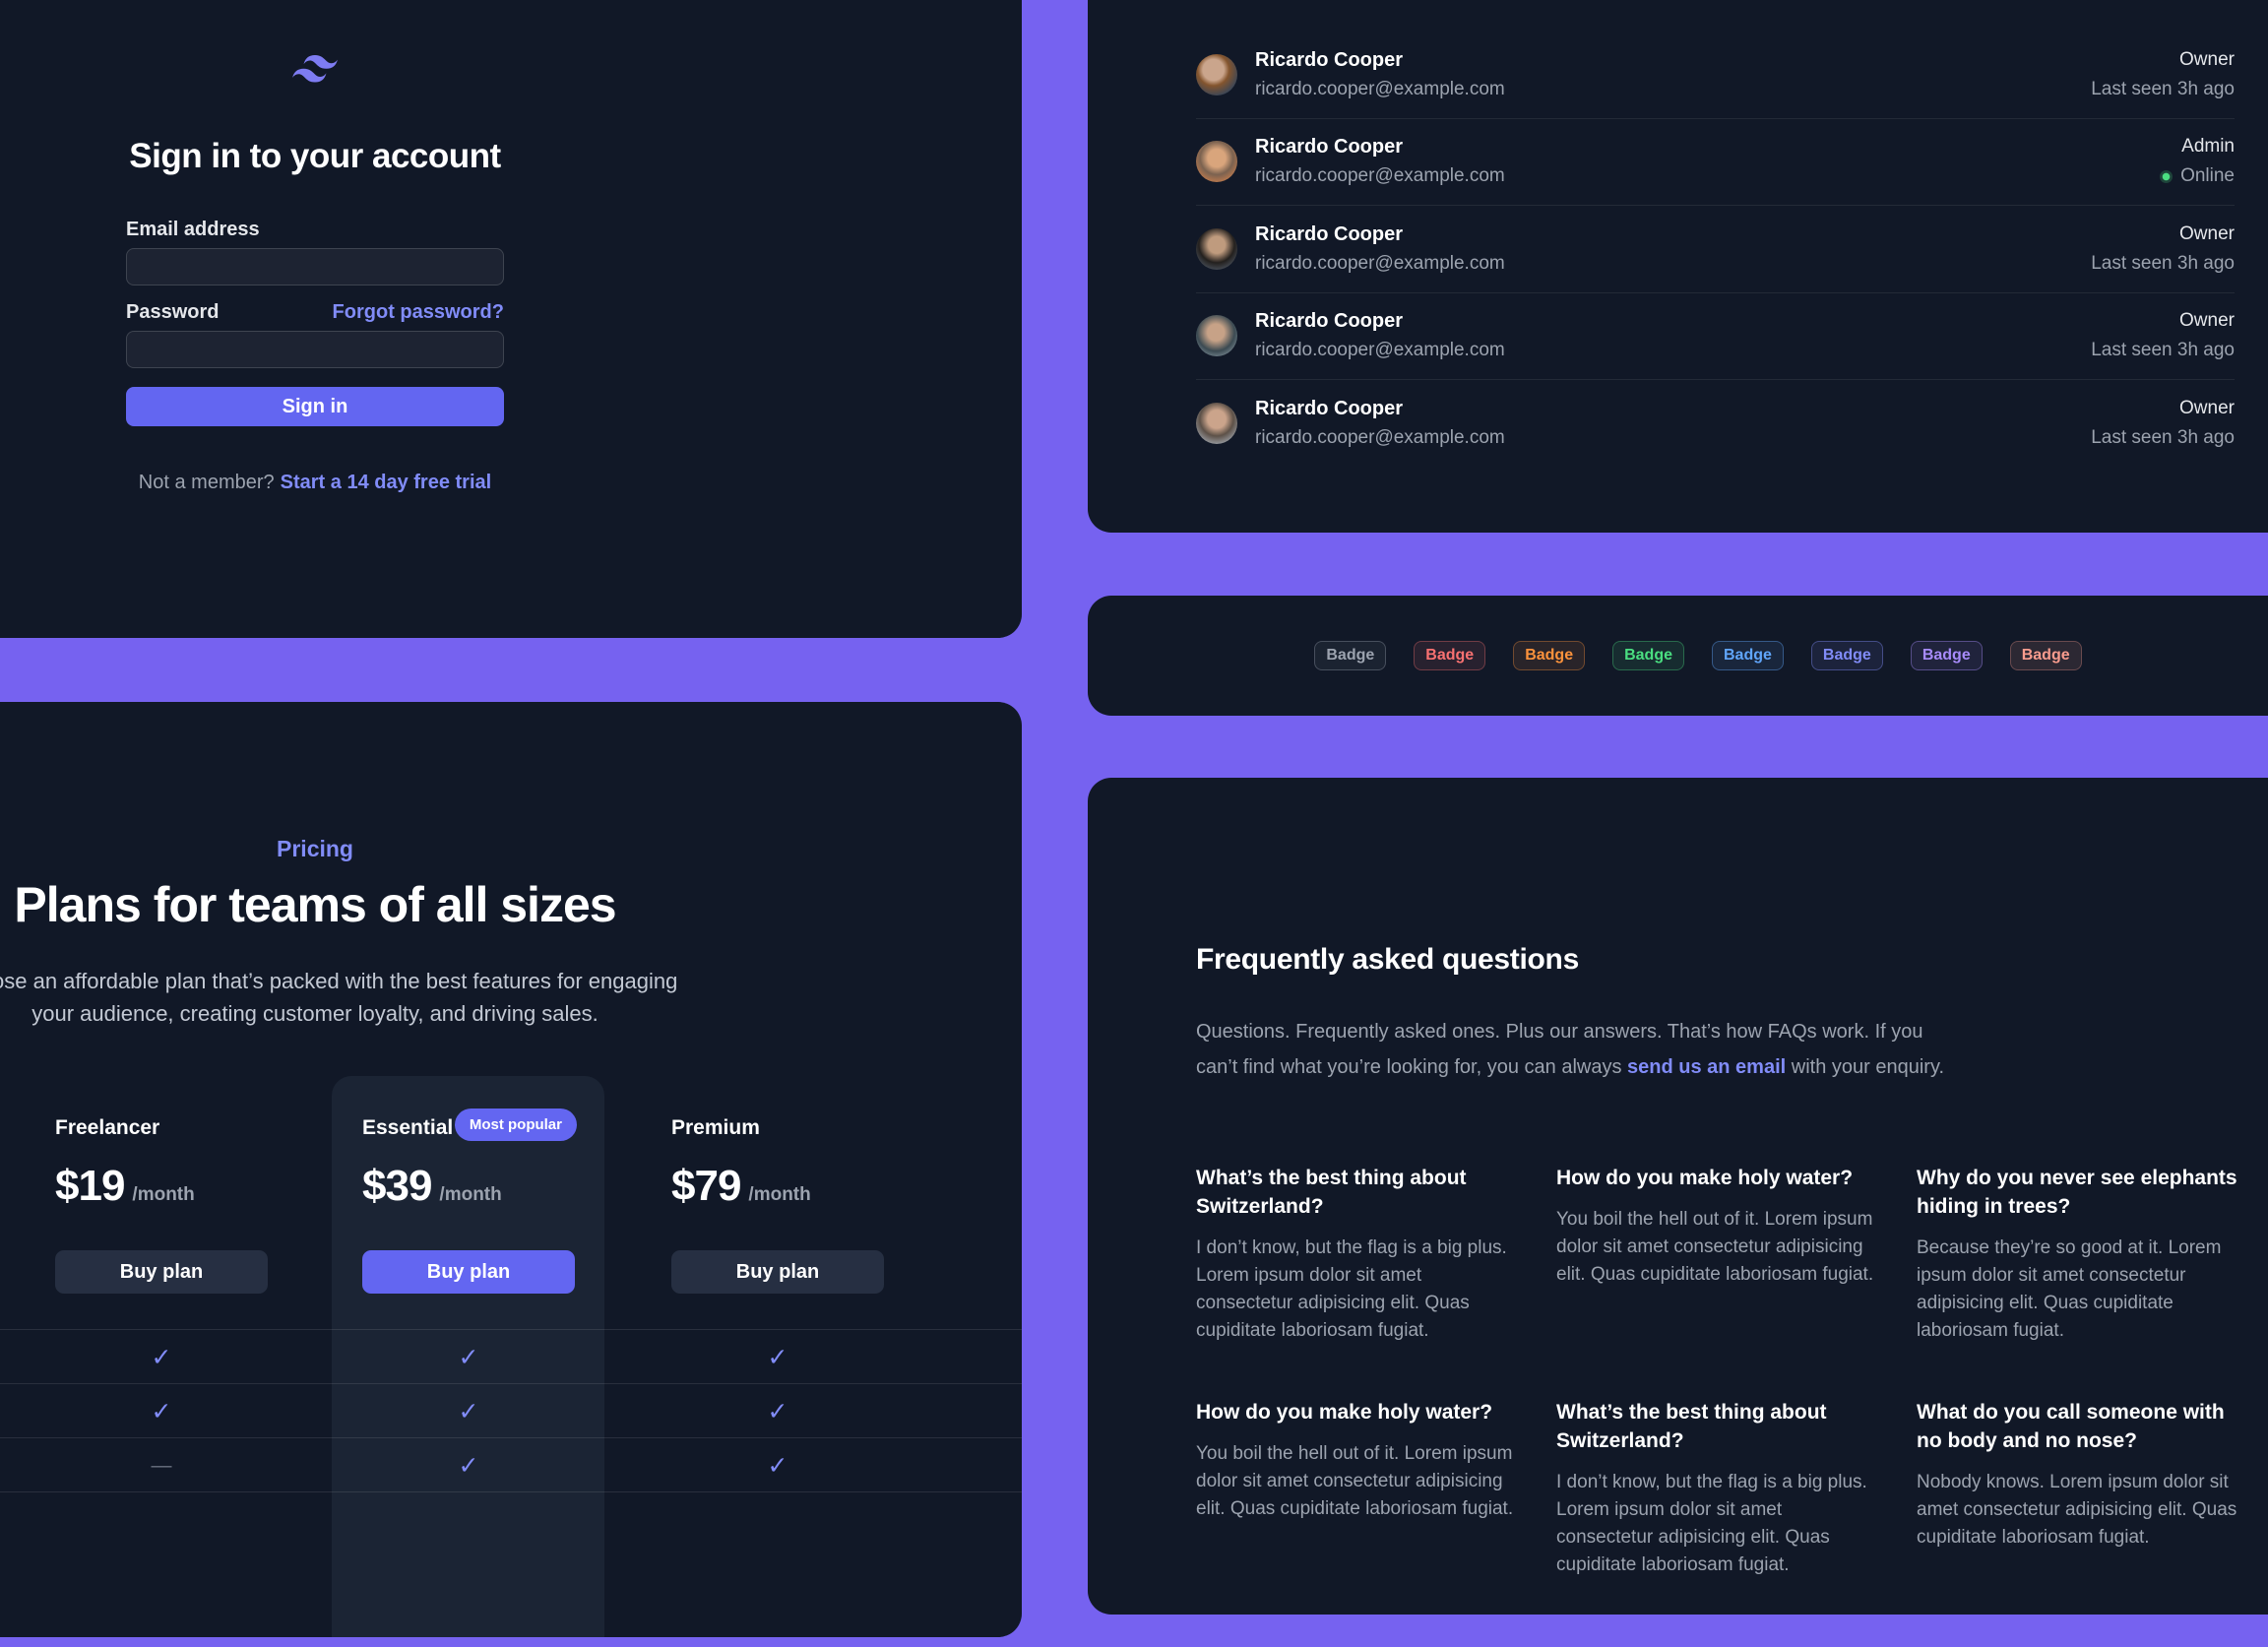  What do you see at coordinates (1549, 655) in the screenshot?
I see `badge-orange: Badge` at bounding box center [1549, 655].